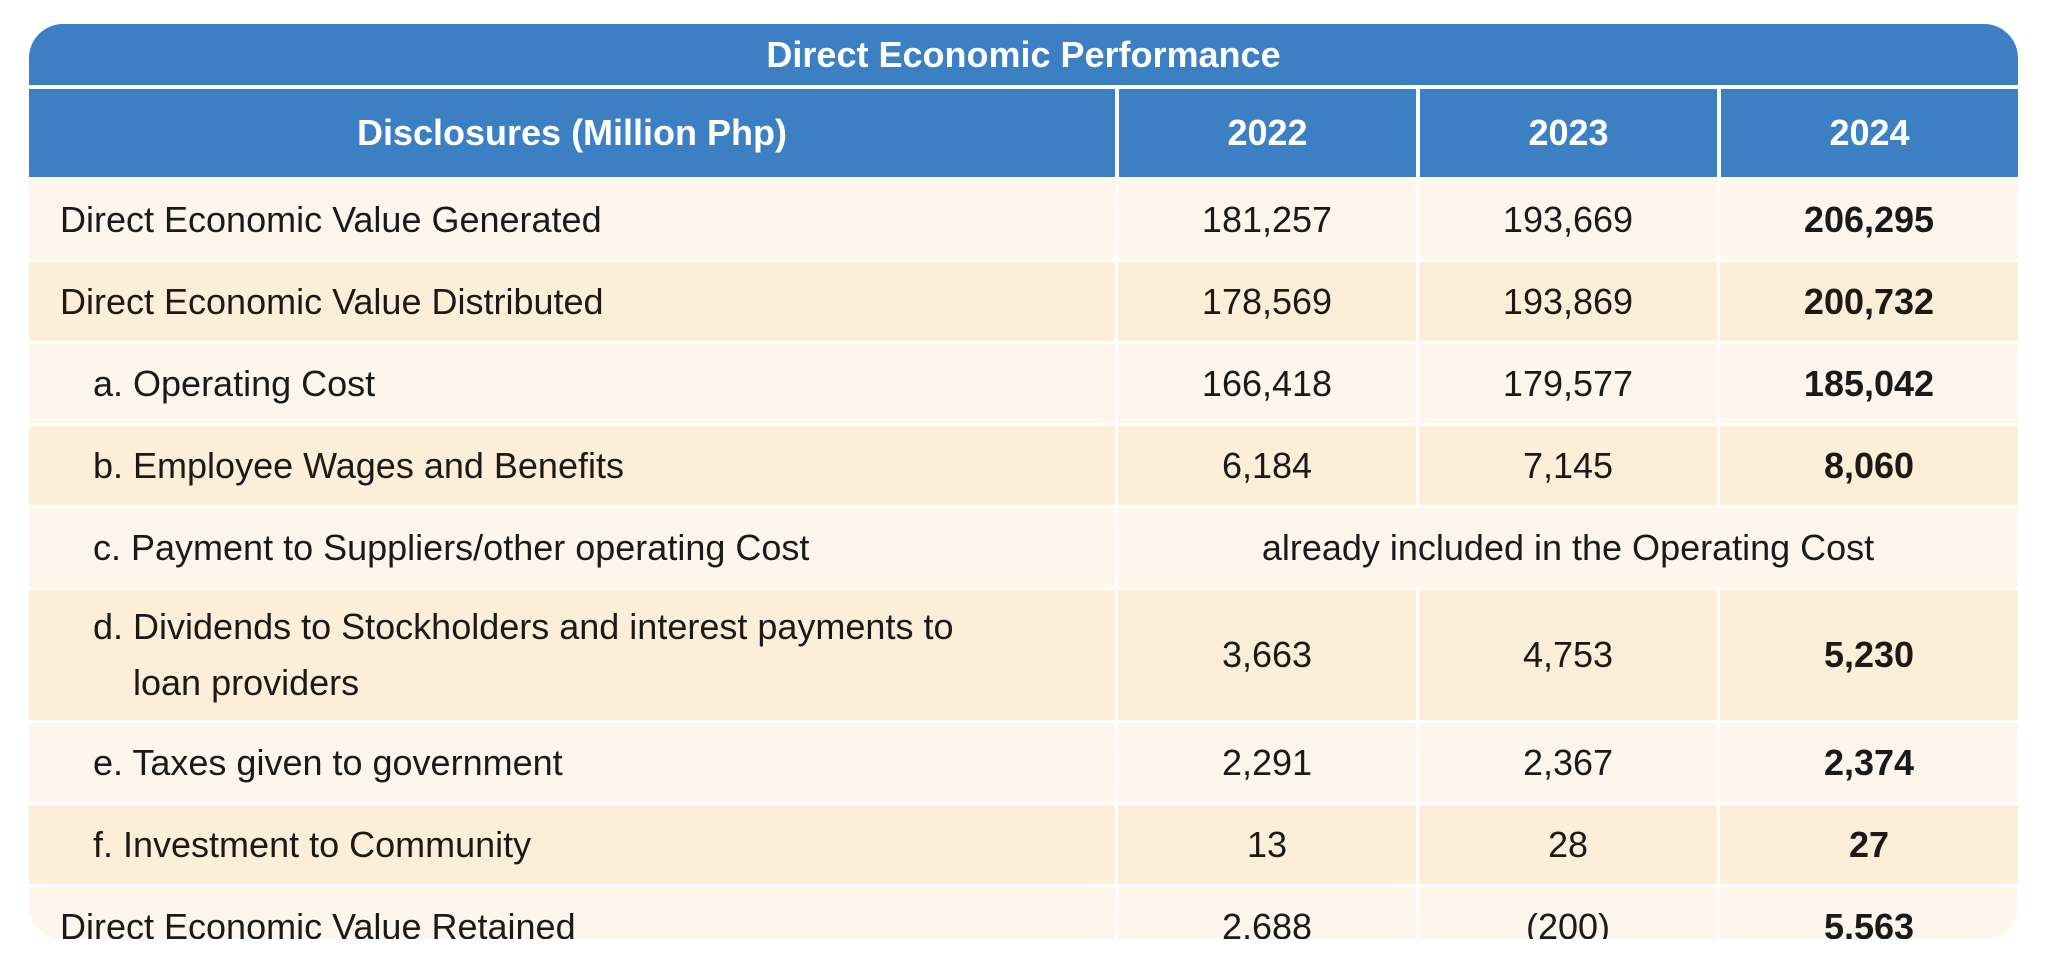 Image resolution: width=2049 pixels, height=965 pixels. Describe the element at coordinates (1023, 87) in the screenshot. I see `title-divider` at that location.